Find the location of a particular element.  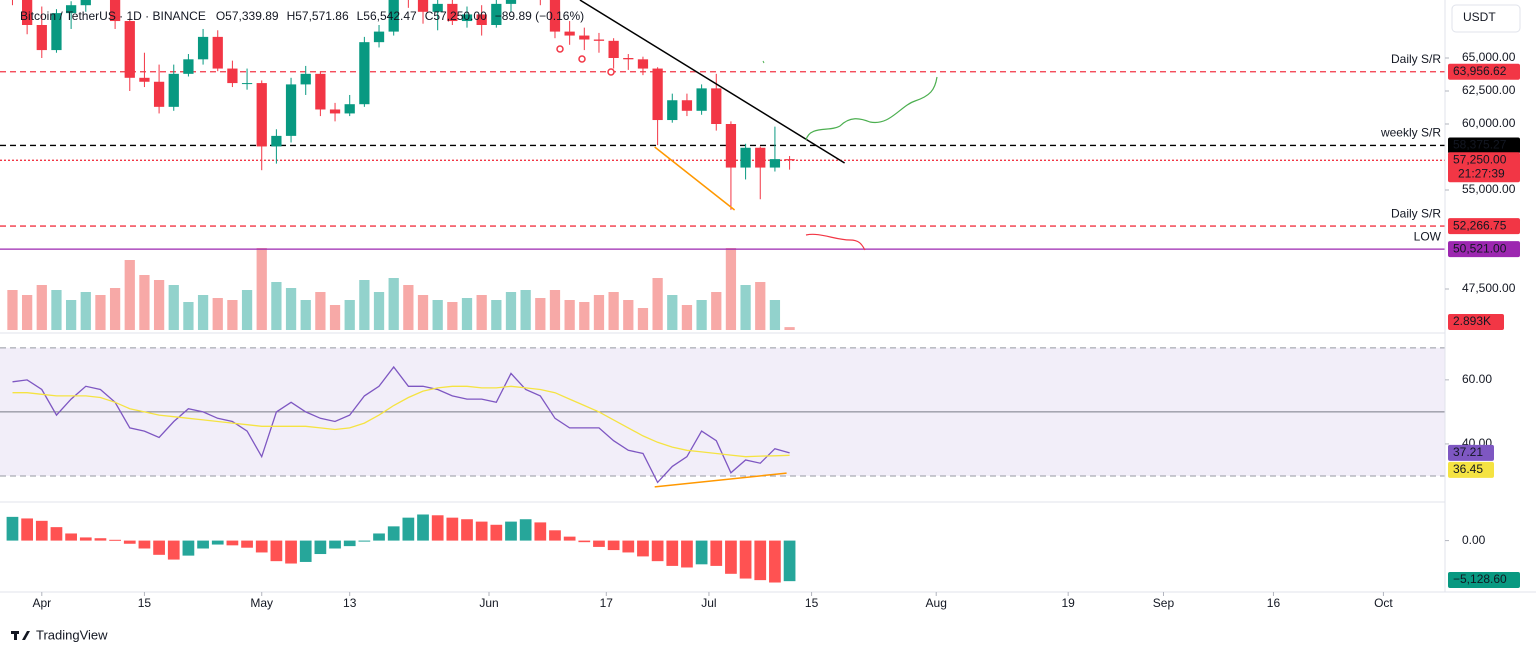

trendline is located at coordinates (712, 82).